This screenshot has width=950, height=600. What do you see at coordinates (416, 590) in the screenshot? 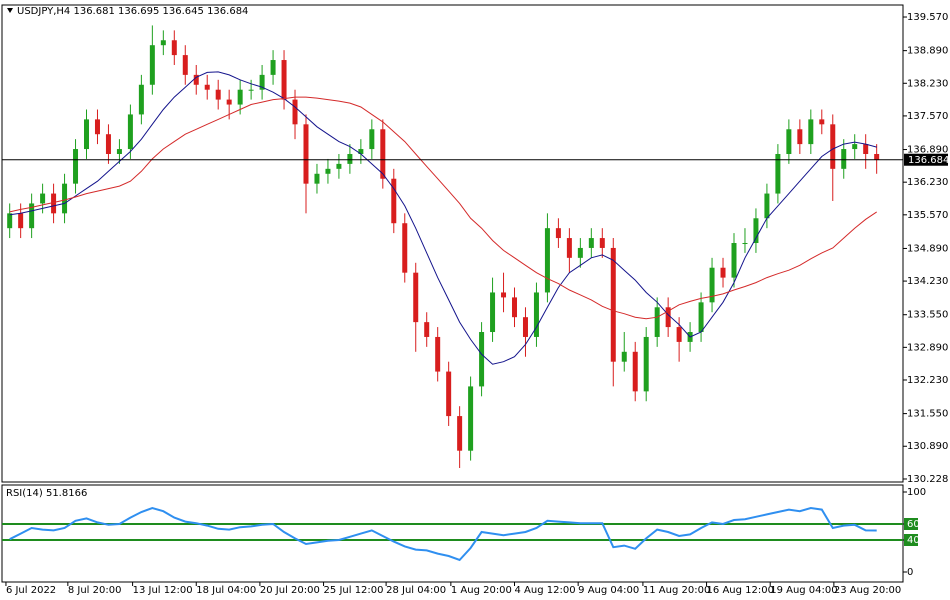
I see `x-tick-label: 28 Jul 04:00` at bounding box center [416, 590].